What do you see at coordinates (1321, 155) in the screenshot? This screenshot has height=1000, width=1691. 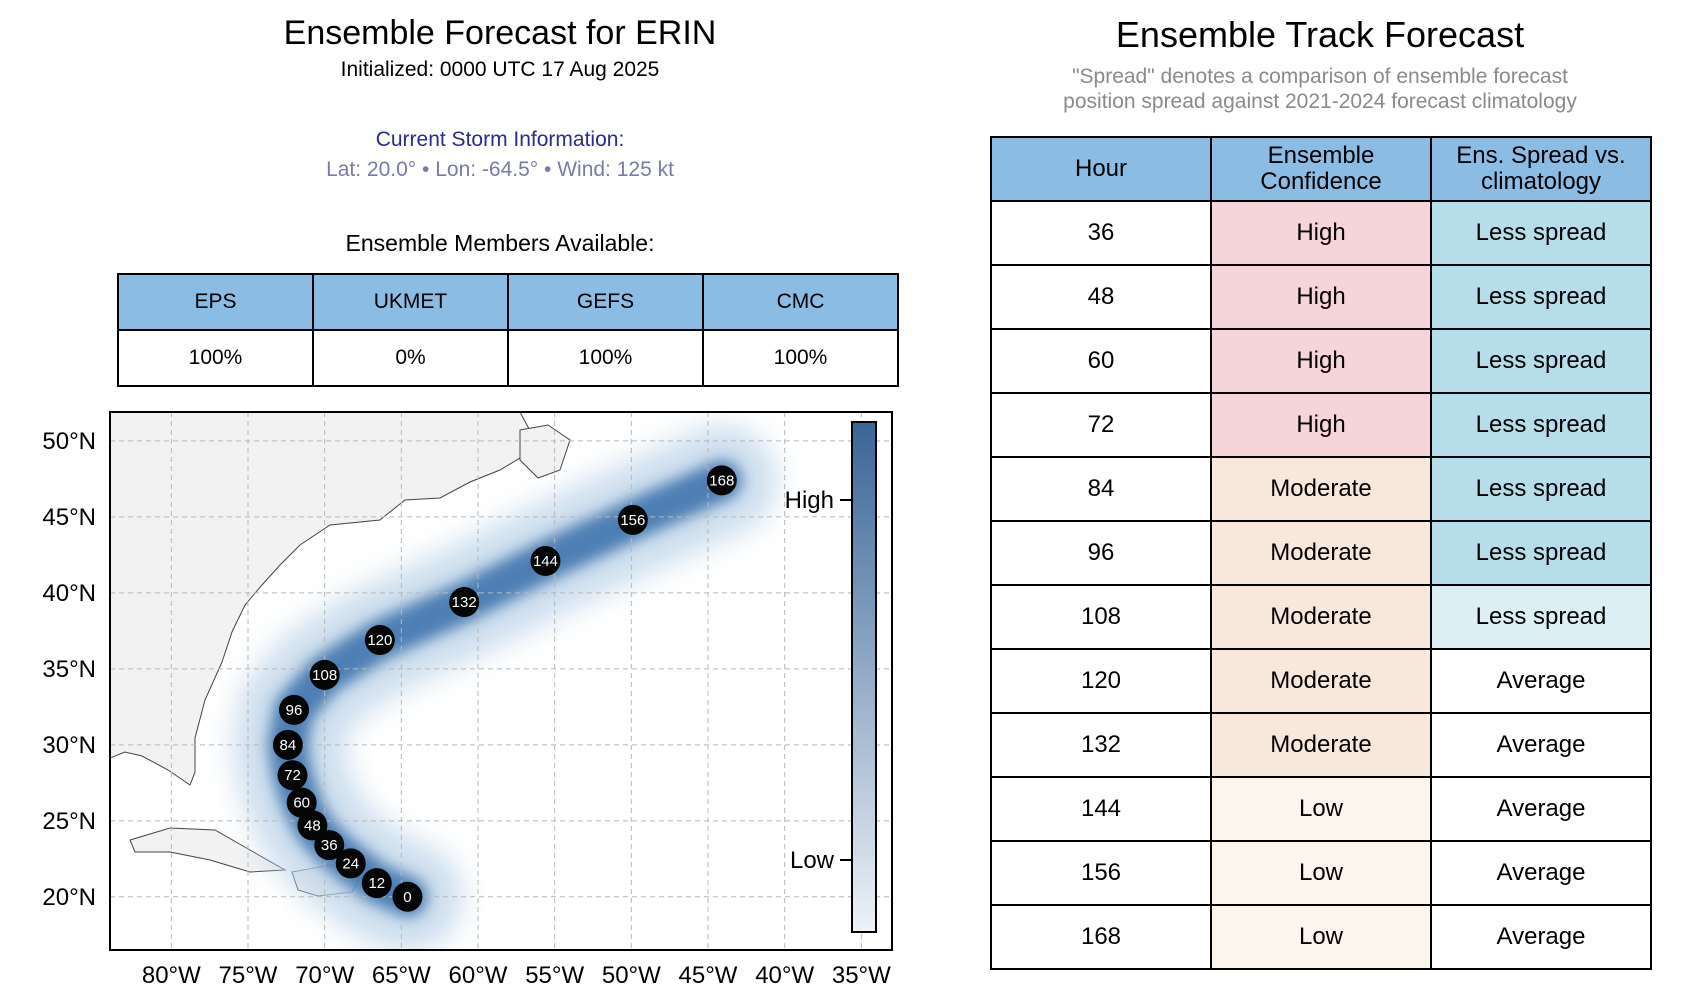 I see `header-confidence-line1: Ensemble` at bounding box center [1321, 155].